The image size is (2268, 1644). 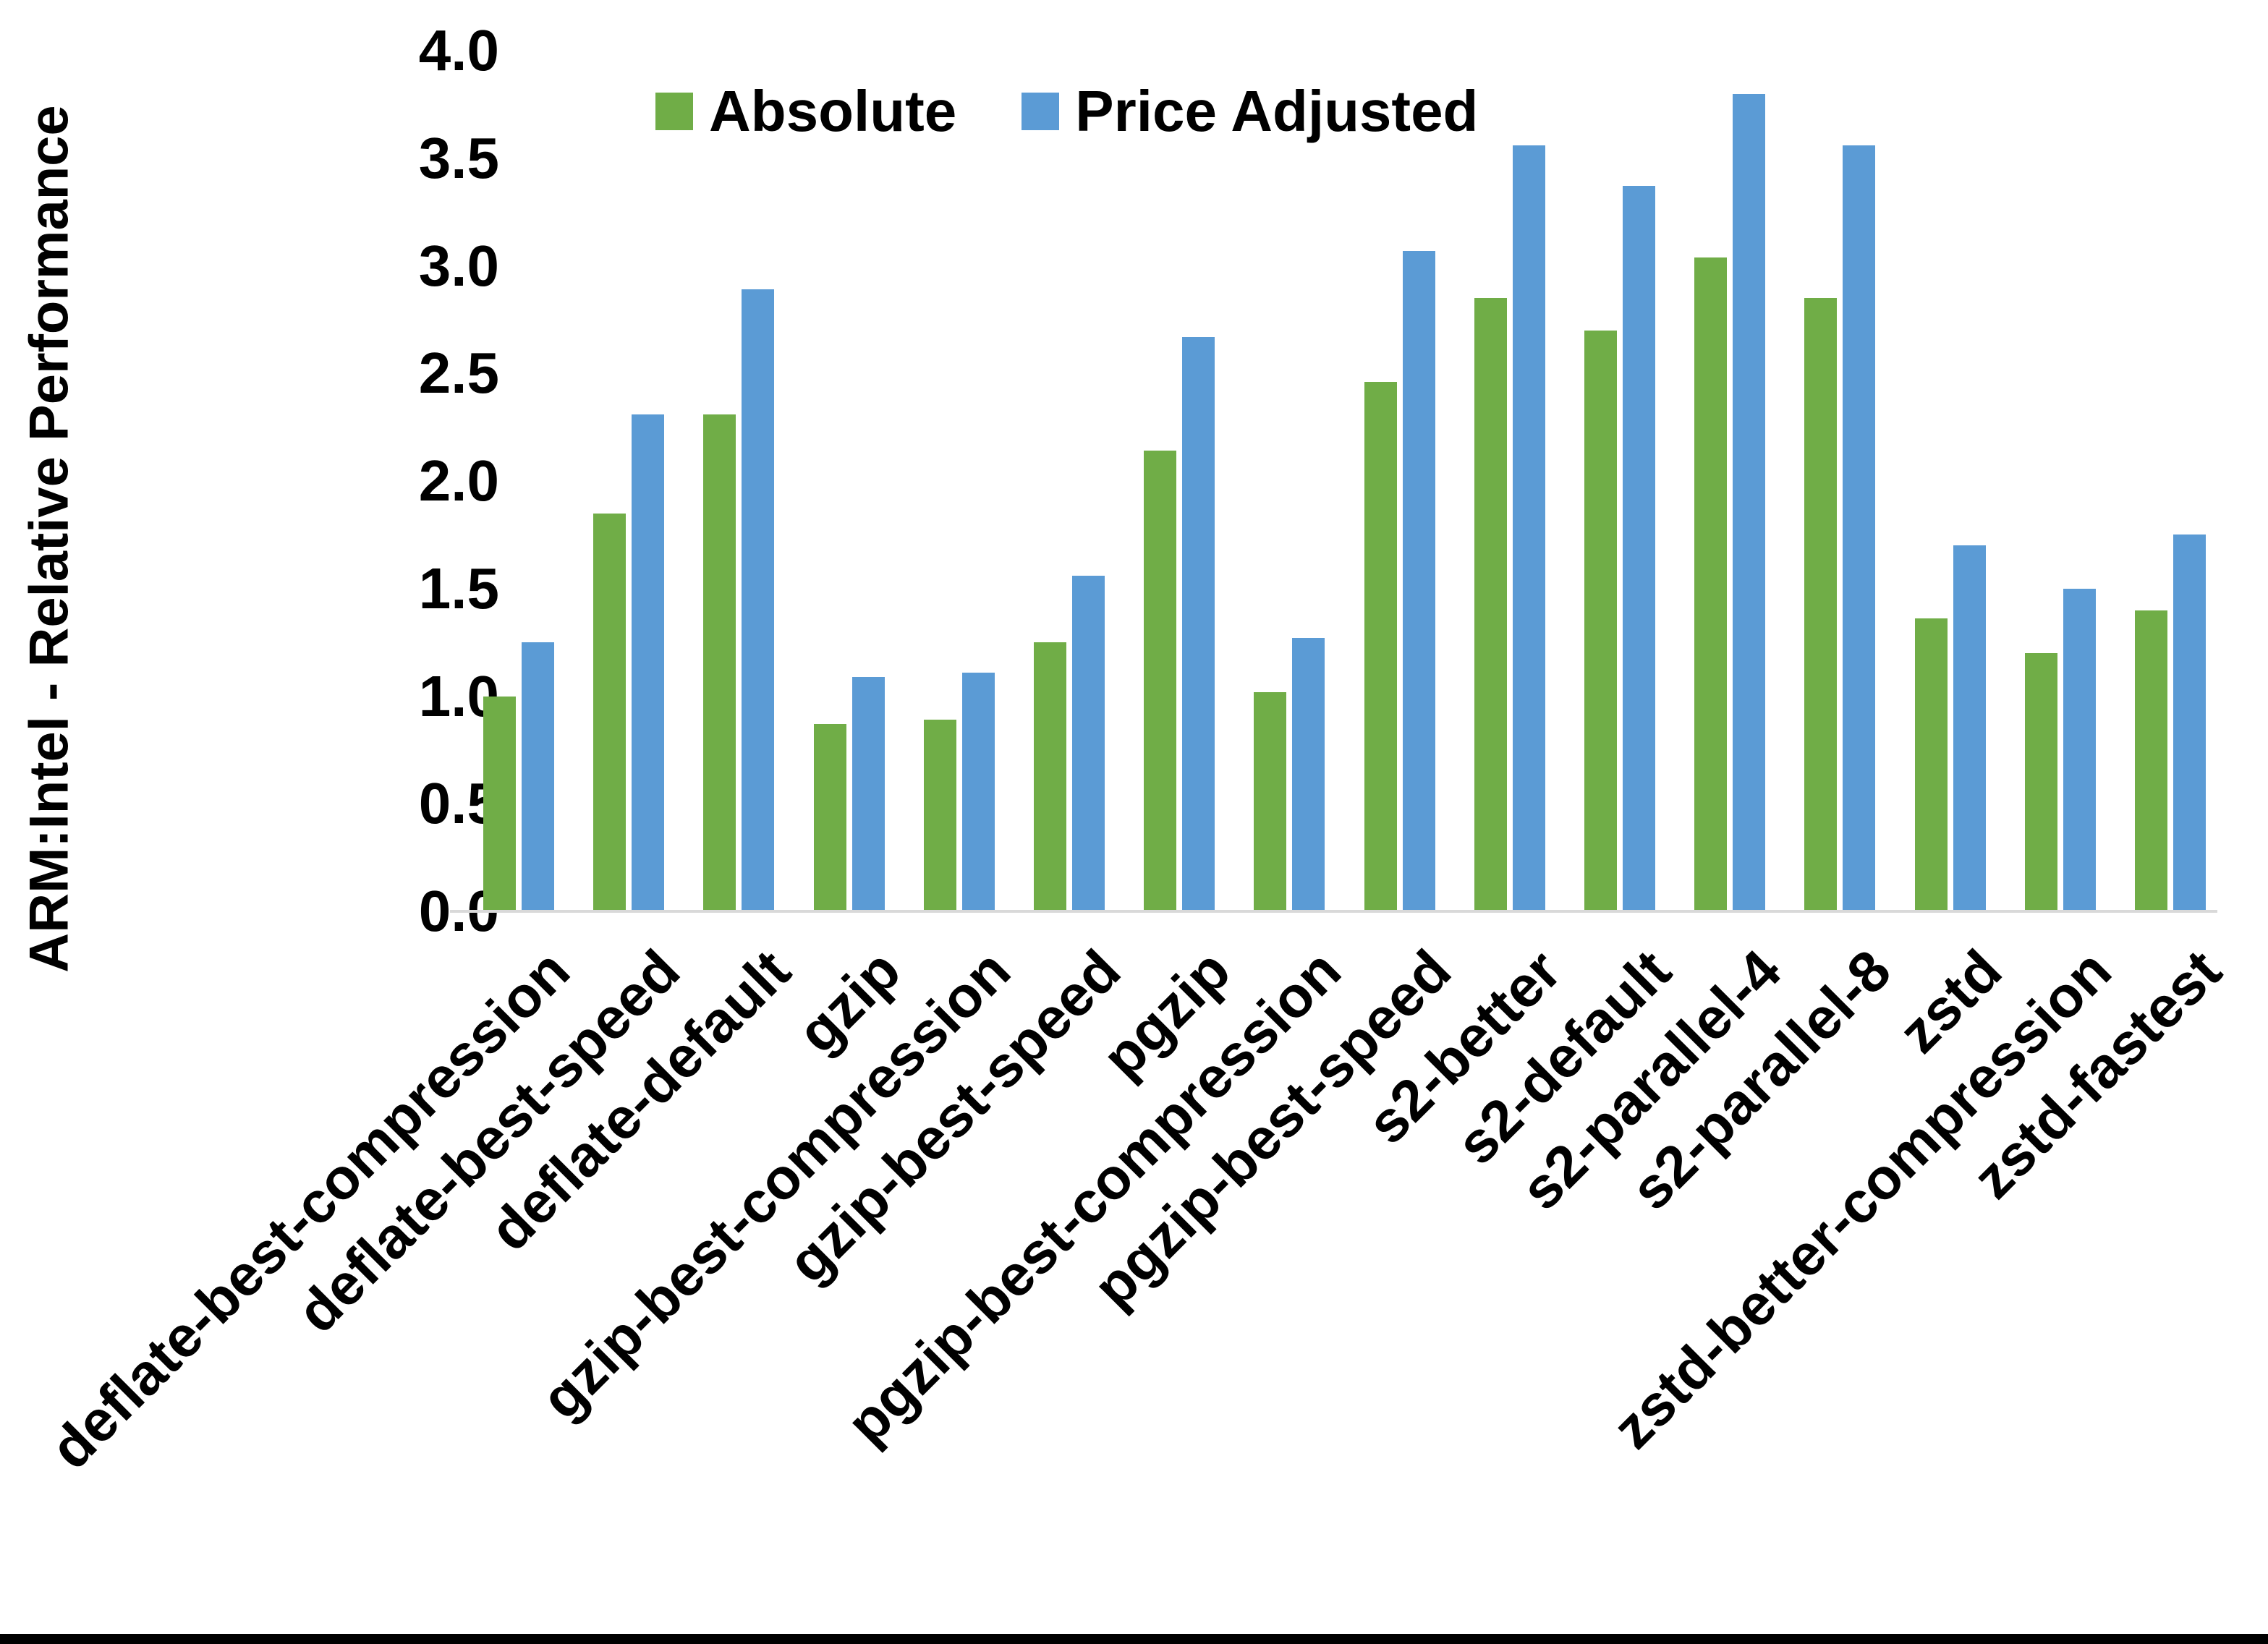 What do you see at coordinates (1160, 681) in the screenshot?
I see `bar-absolute-pgzip` at bounding box center [1160, 681].